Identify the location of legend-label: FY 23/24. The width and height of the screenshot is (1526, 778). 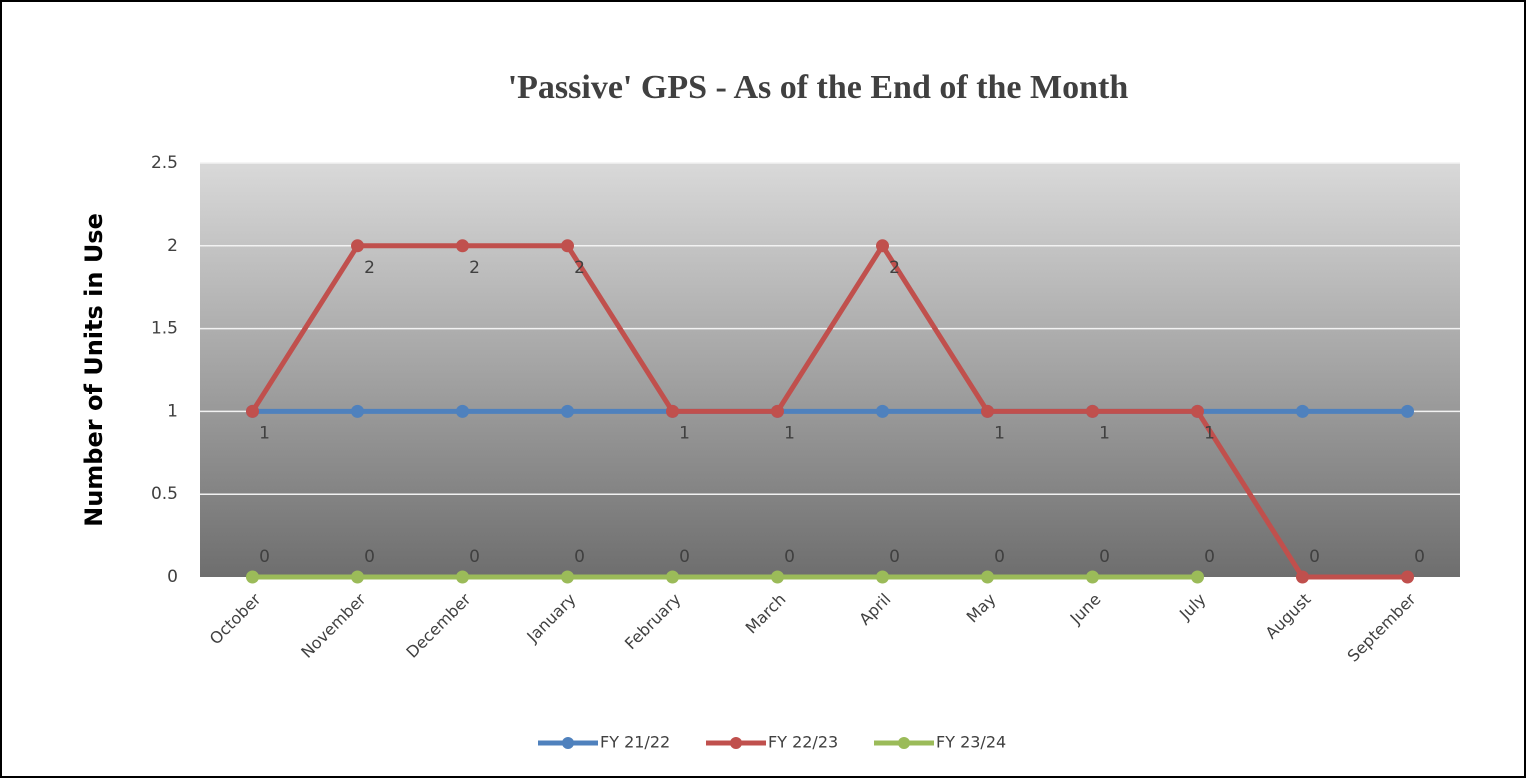
(971, 742).